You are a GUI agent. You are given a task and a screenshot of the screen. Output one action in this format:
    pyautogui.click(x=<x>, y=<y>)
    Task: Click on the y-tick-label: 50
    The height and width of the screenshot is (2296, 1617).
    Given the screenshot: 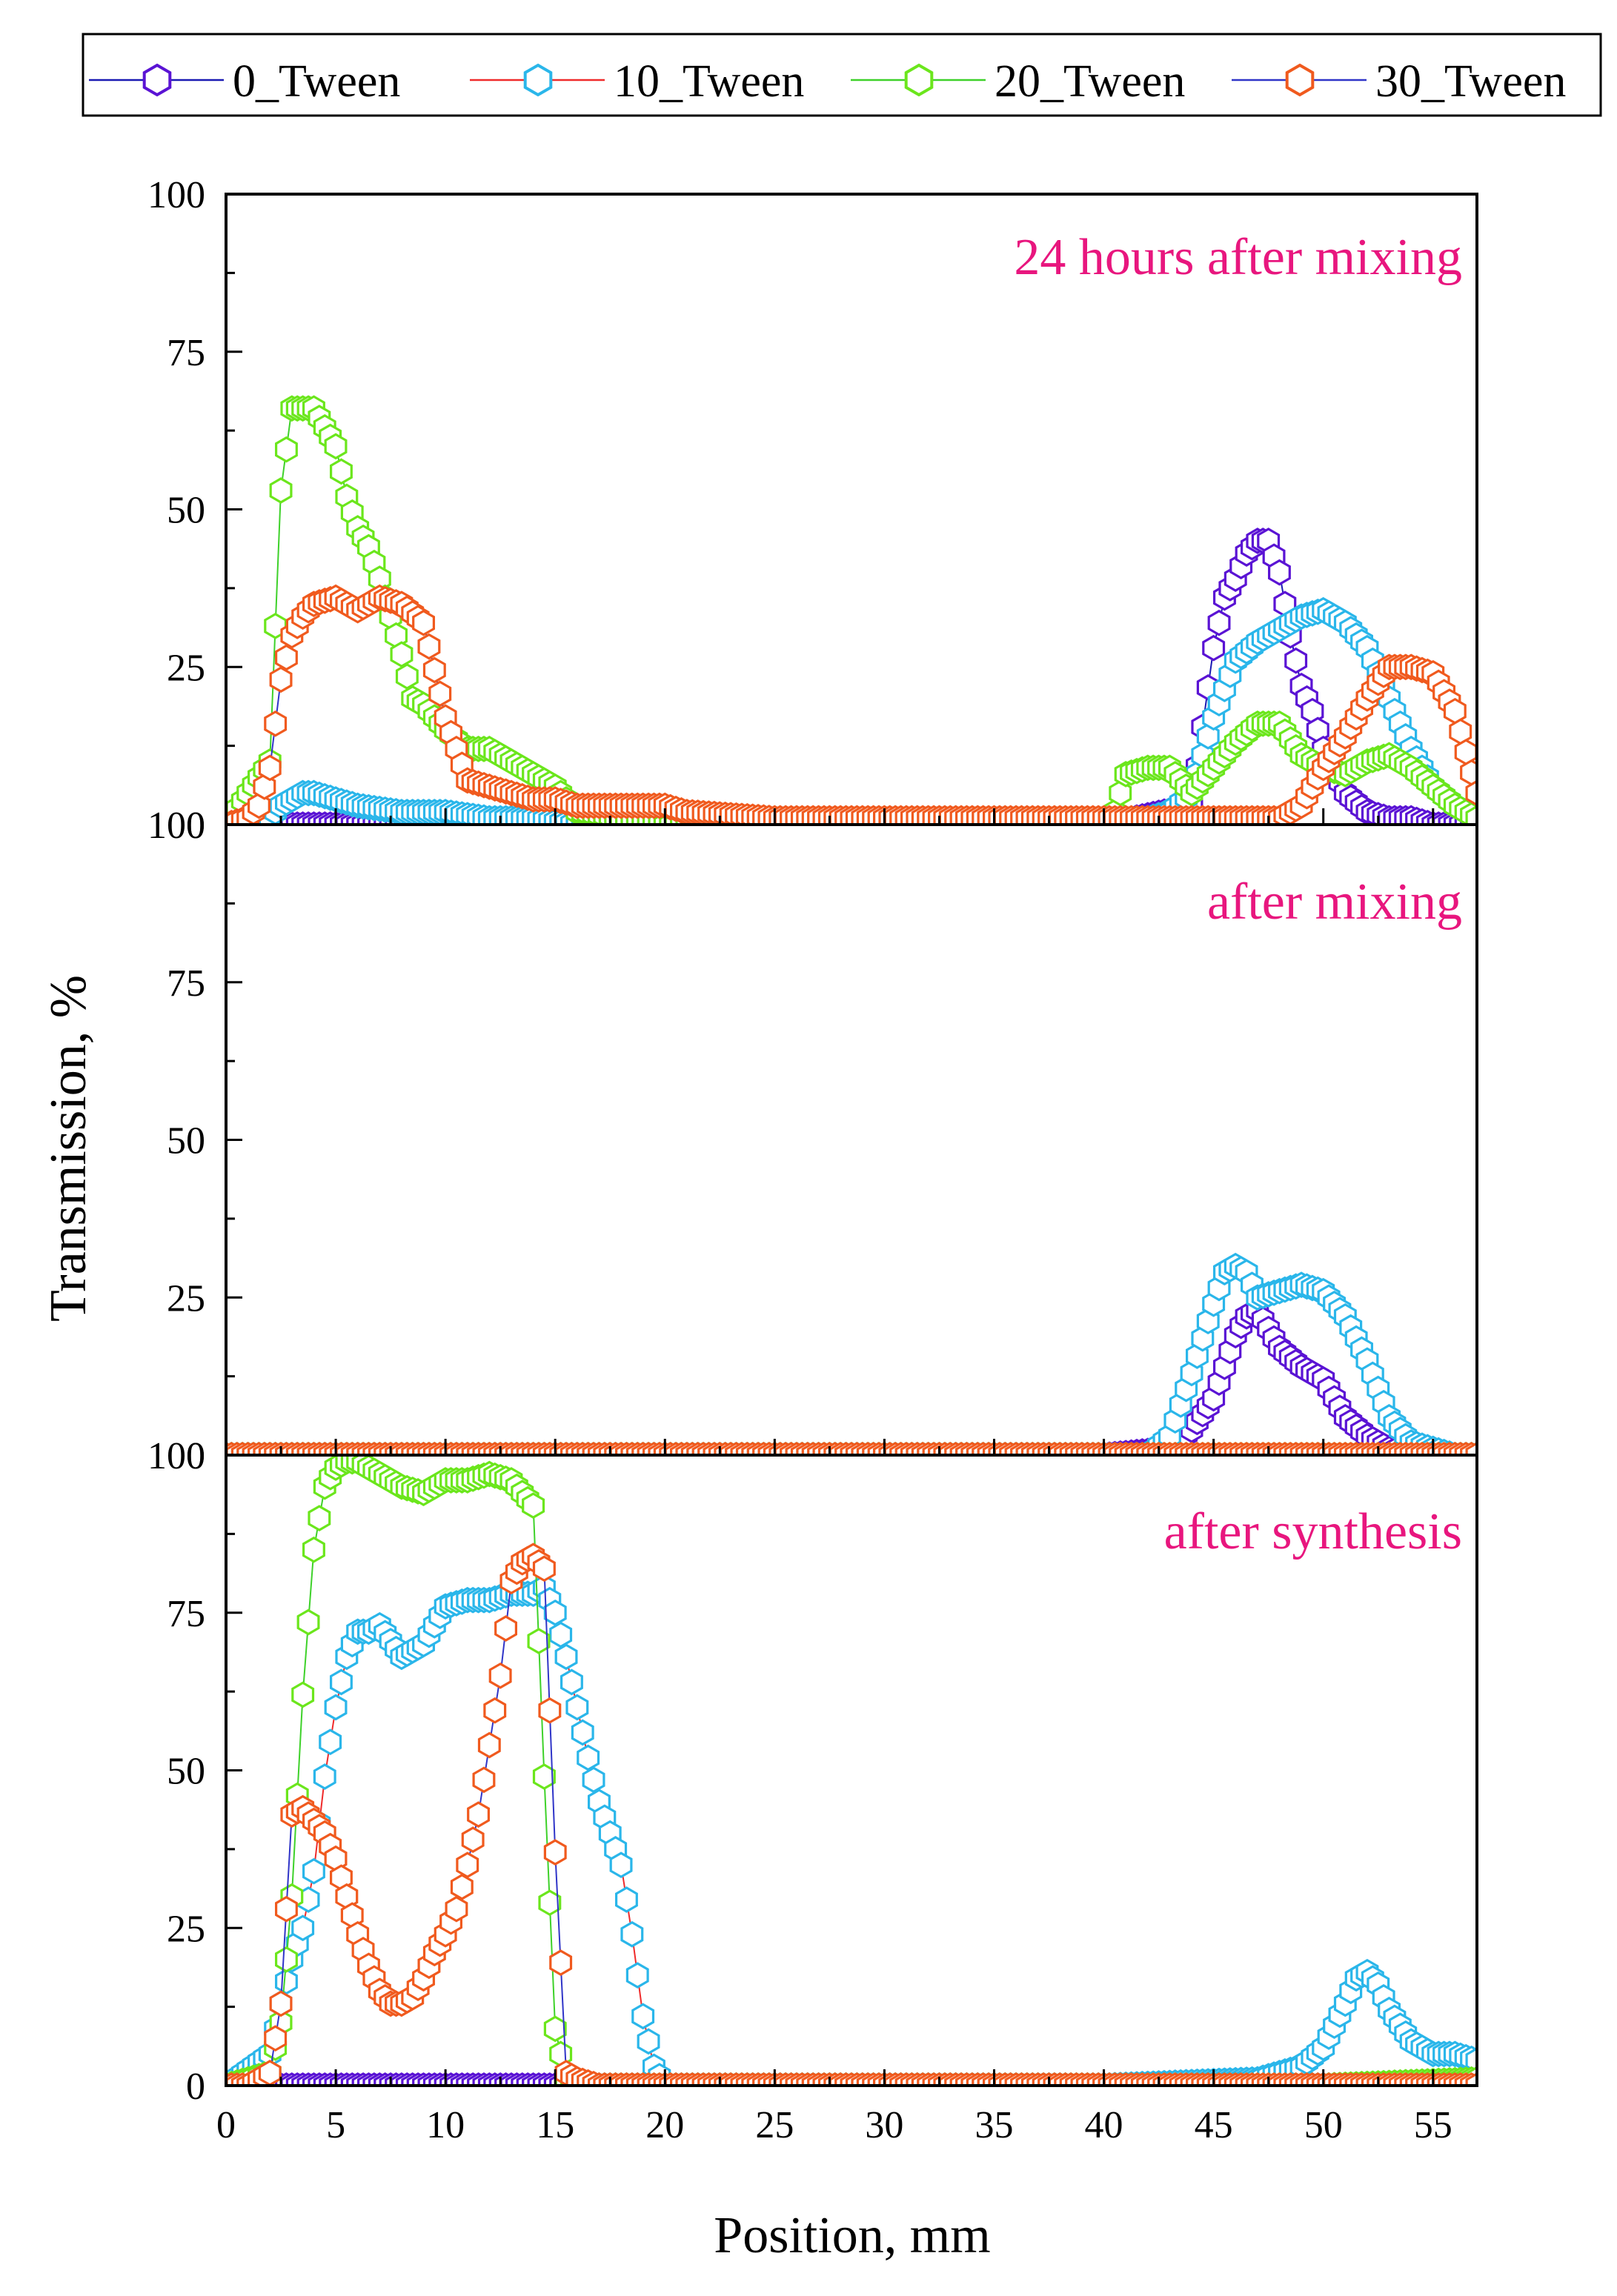 What is the action you would take?
    pyautogui.click(x=186, y=1141)
    